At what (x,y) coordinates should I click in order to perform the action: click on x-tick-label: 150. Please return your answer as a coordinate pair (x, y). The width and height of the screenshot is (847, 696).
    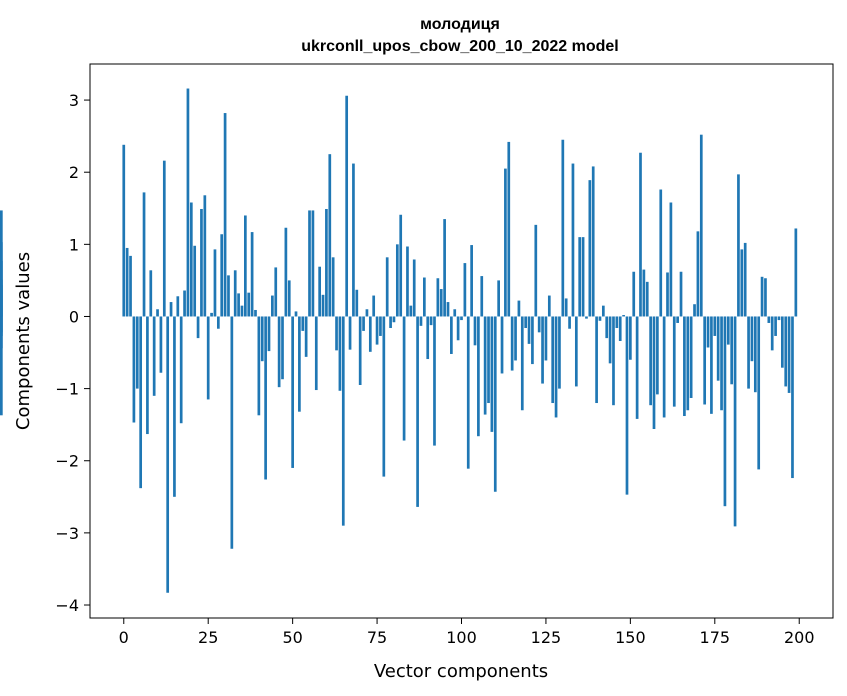
    Looking at the image, I should click on (630, 637).